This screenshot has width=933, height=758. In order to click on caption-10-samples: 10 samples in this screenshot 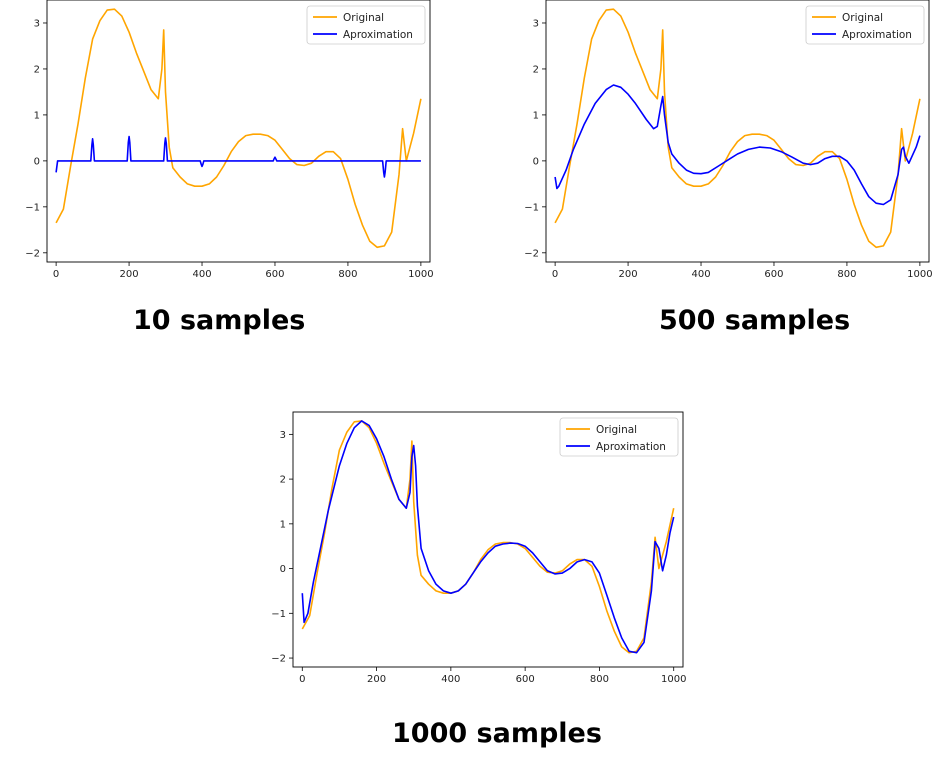, I will do `click(219, 320)`.